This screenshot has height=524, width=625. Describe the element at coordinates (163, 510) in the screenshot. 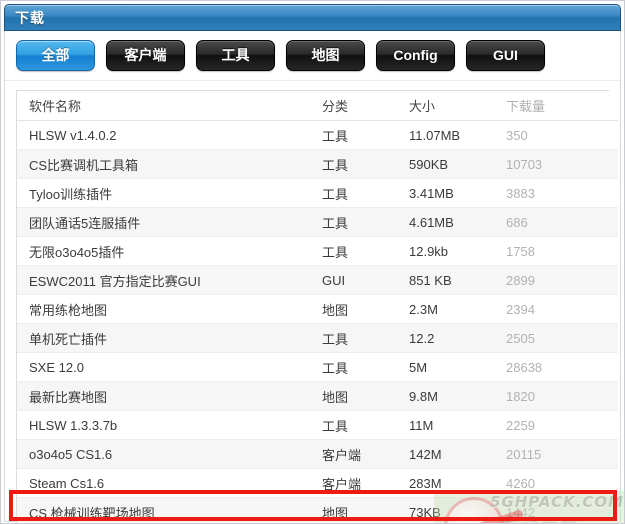

I see `cell-software-name: CS 枪械训练靶场地图` at that location.